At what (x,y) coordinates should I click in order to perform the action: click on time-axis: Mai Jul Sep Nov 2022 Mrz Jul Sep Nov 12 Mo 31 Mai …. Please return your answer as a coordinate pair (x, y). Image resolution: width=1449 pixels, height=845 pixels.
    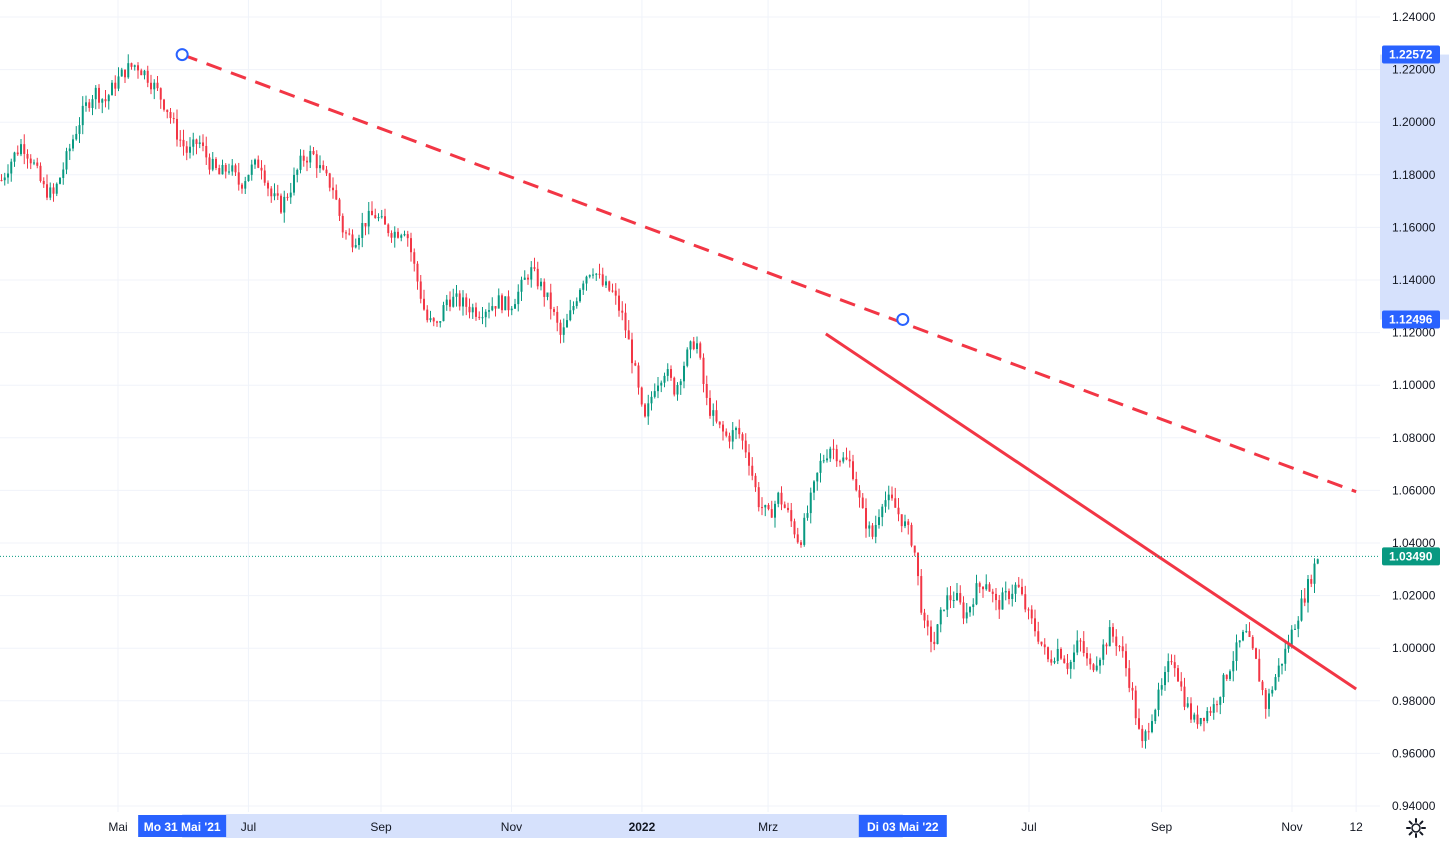
    Looking at the image, I should click on (735, 826).